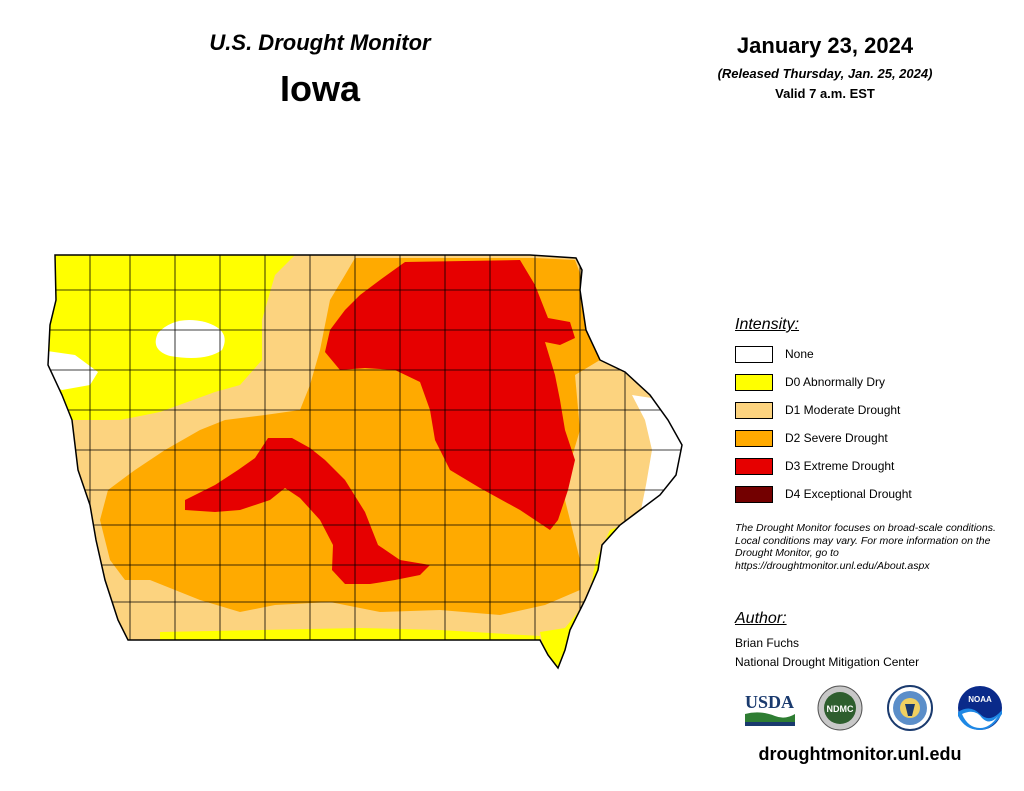 Image resolution: width=1024 pixels, height=791 pixels. I want to click on noaa-logo: NOAA, so click(980, 708).